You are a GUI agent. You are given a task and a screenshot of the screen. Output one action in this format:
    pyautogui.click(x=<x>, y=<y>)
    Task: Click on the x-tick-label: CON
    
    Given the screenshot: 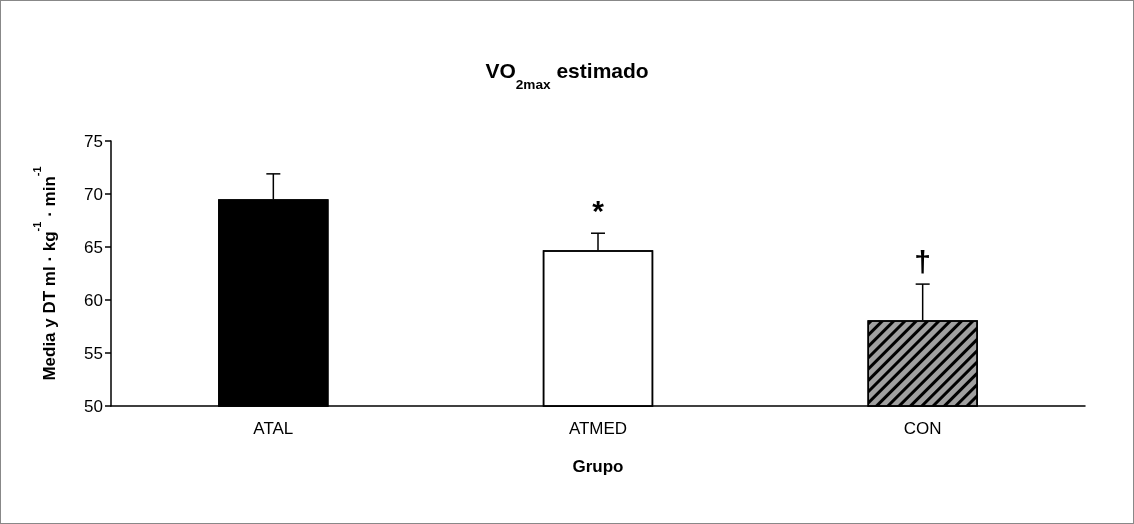 What is the action you would take?
    pyautogui.click(x=922, y=428)
    